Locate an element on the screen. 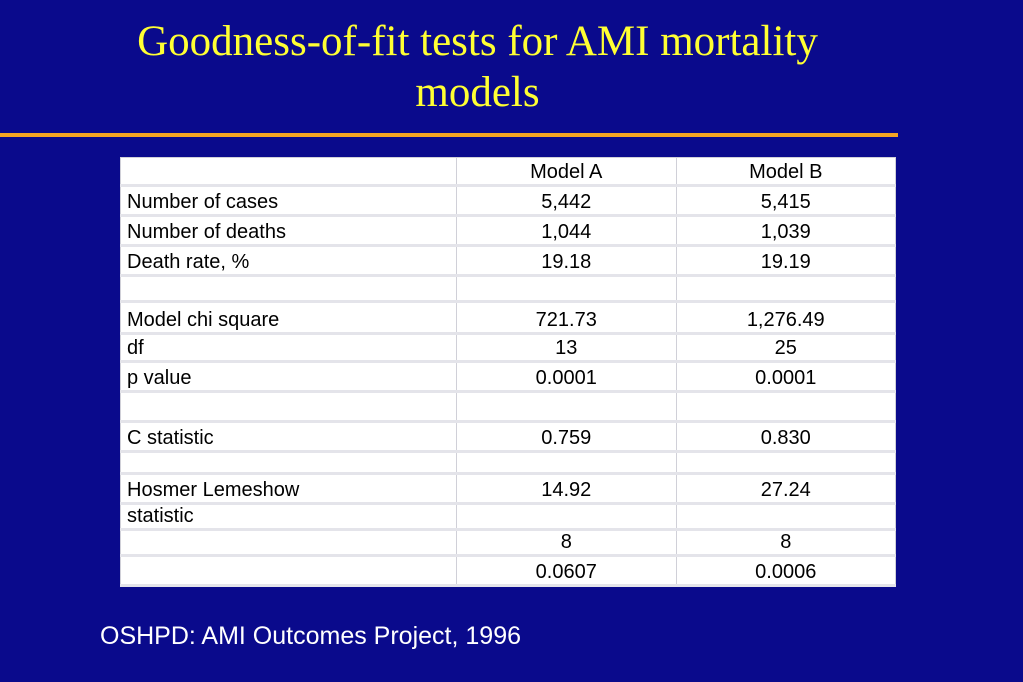 Image resolution: width=1023 pixels, height=682 pixels. table-row: C statistic 0.759 0.830 is located at coordinates (508, 437).